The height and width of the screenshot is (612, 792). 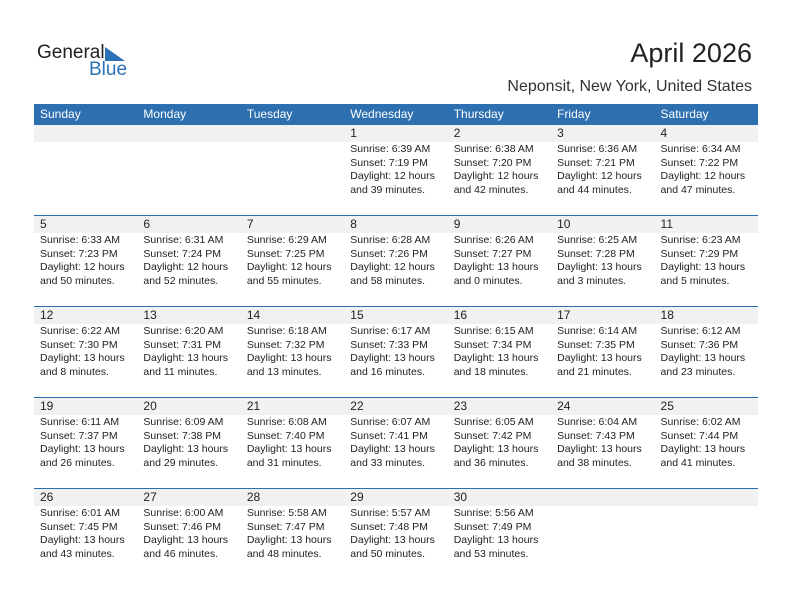 I want to click on sunset-text: Sunset: 7:28 PM, so click(x=596, y=253).